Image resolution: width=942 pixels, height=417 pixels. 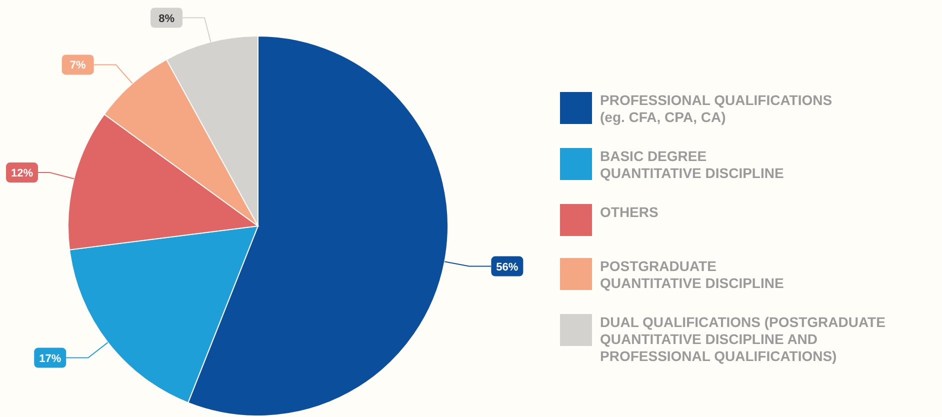 What do you see at coordinates (507, 267) in the screenshot?
I see `data-label: 56%` at bounding box center [507, 267].